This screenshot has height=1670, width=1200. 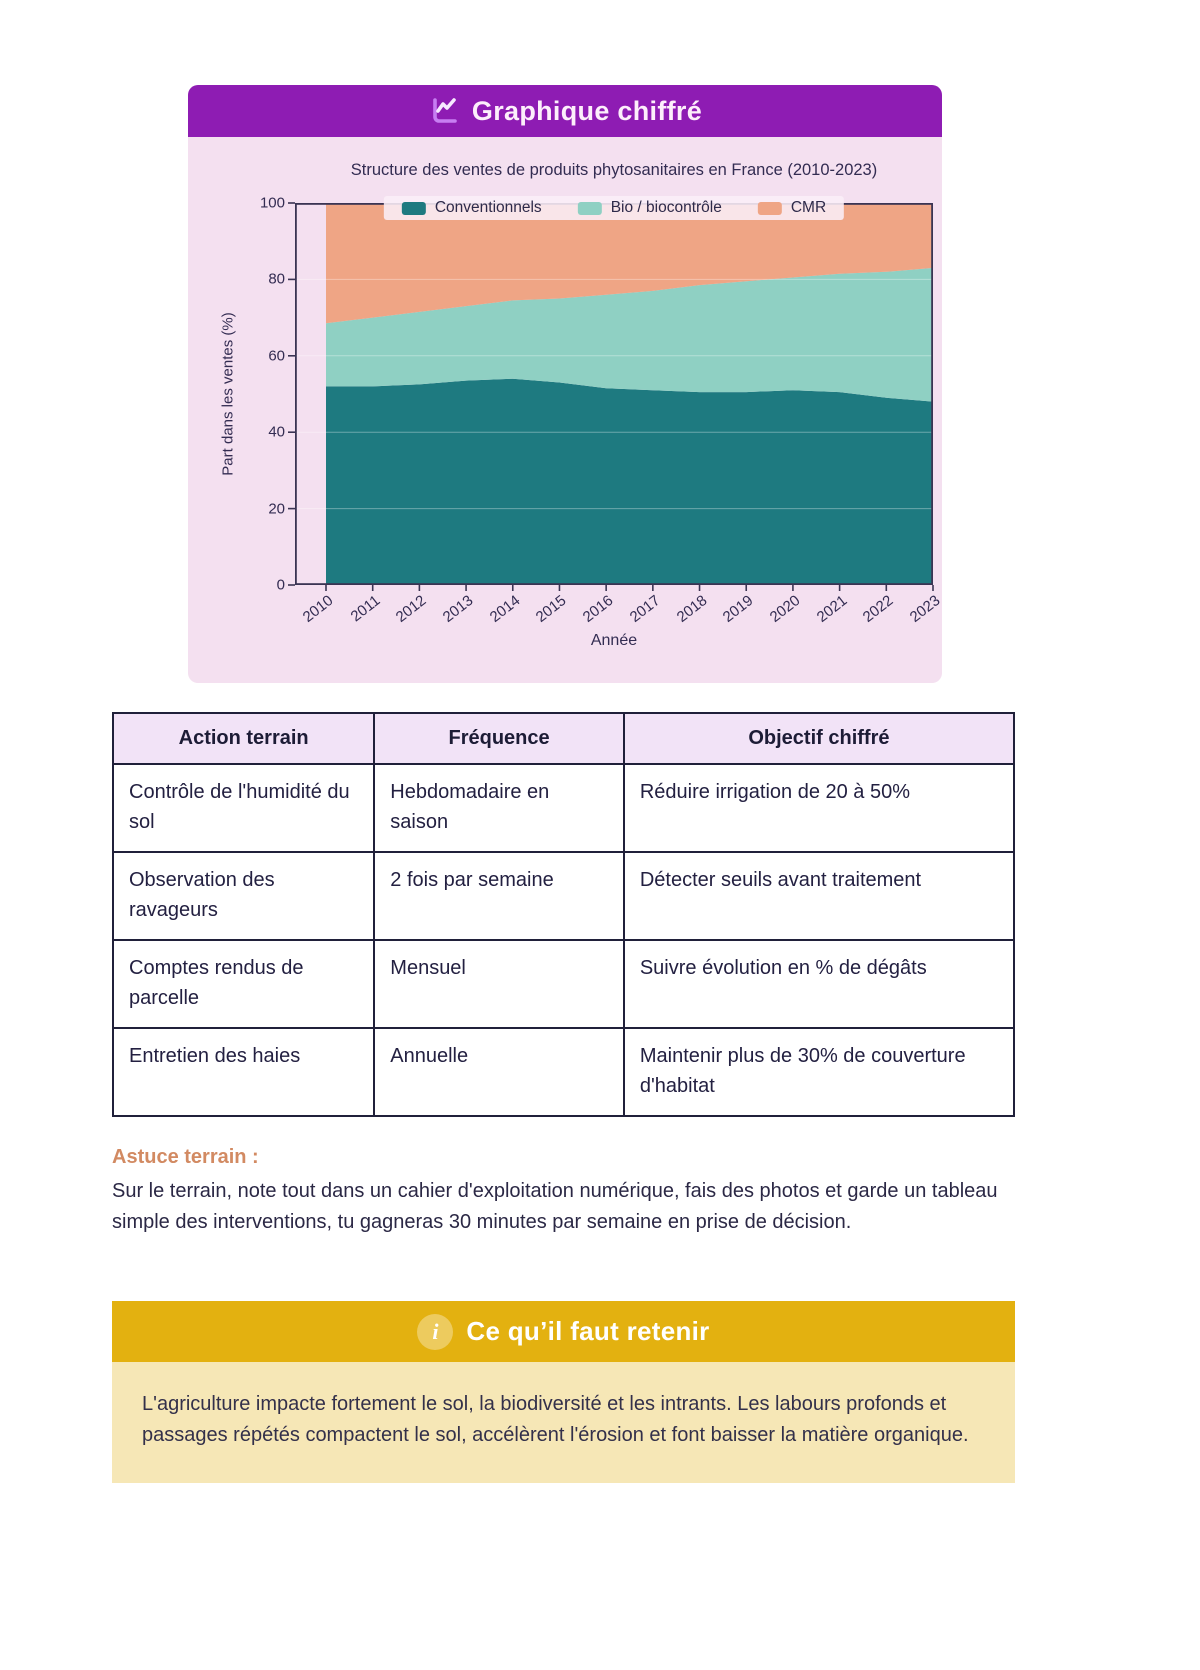 What do you see at coordinates (505, 609) in the screenshot?
I see `x-tick-label: 2014` at bounding box center [505, 609].